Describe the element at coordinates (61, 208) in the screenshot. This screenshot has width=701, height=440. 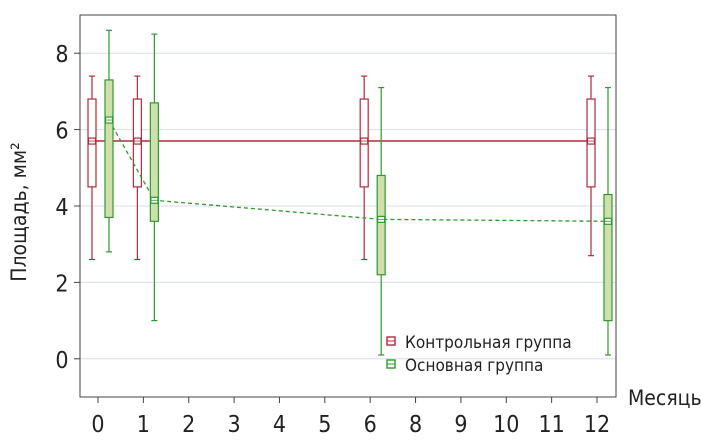
I see `y-tick-label-4: 4` at that location.